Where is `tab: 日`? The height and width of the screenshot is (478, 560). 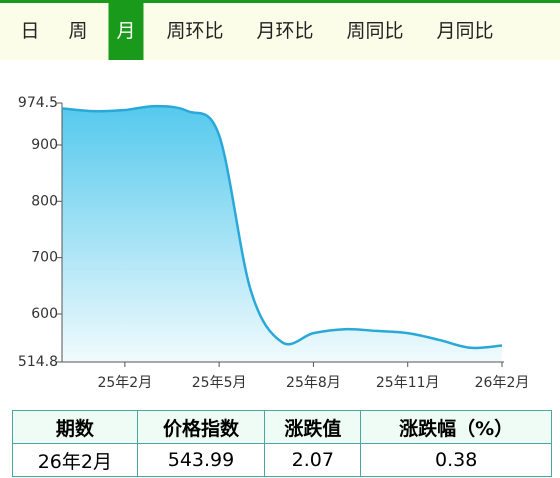
tab: 日 is located at coordinates (30, 31).